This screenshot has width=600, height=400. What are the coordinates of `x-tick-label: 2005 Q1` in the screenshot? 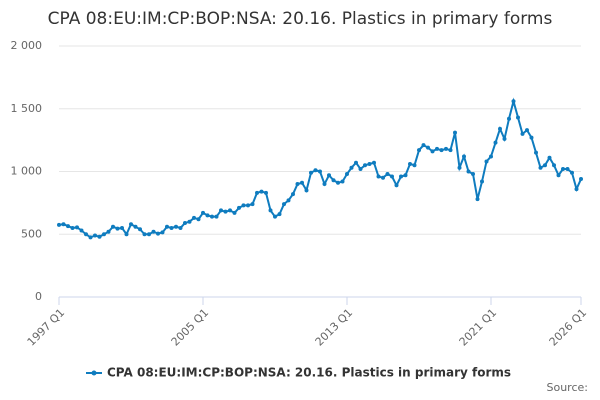 It's located at (190, 327).